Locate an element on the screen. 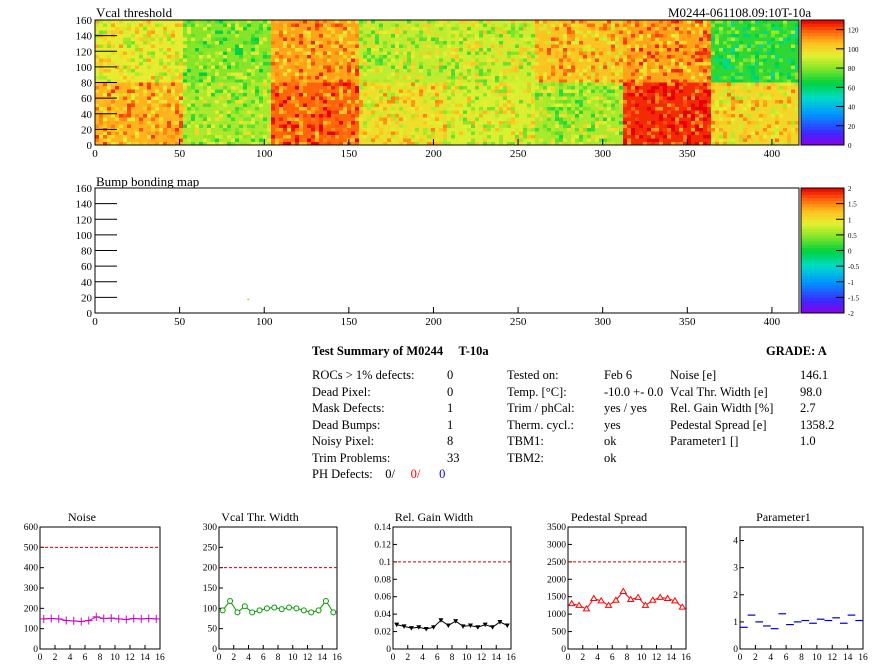 The width and height of the screenshot is (896, 672). series-line is located at coordinates (627, 600).